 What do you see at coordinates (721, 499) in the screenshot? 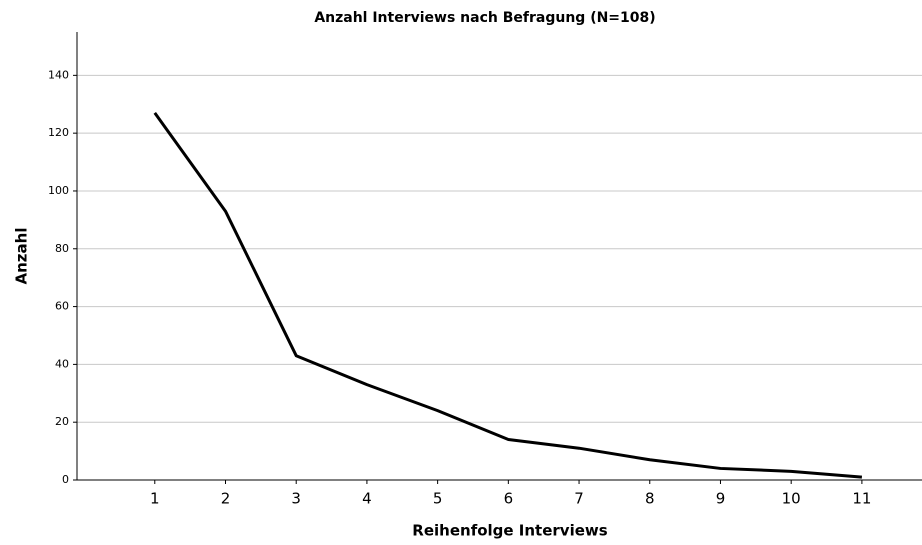
I see `x-tick-label: 9` at bounding box center [721, 499].